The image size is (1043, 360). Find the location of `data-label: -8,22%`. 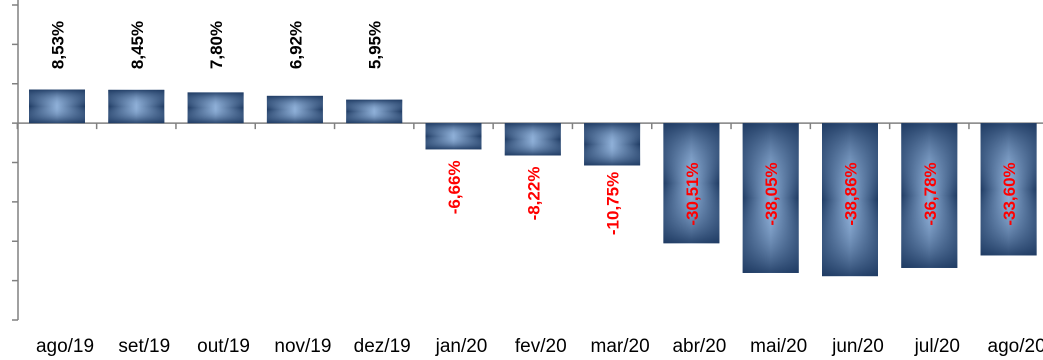

data-label: -8,22% is located at coordinates (533, 194).